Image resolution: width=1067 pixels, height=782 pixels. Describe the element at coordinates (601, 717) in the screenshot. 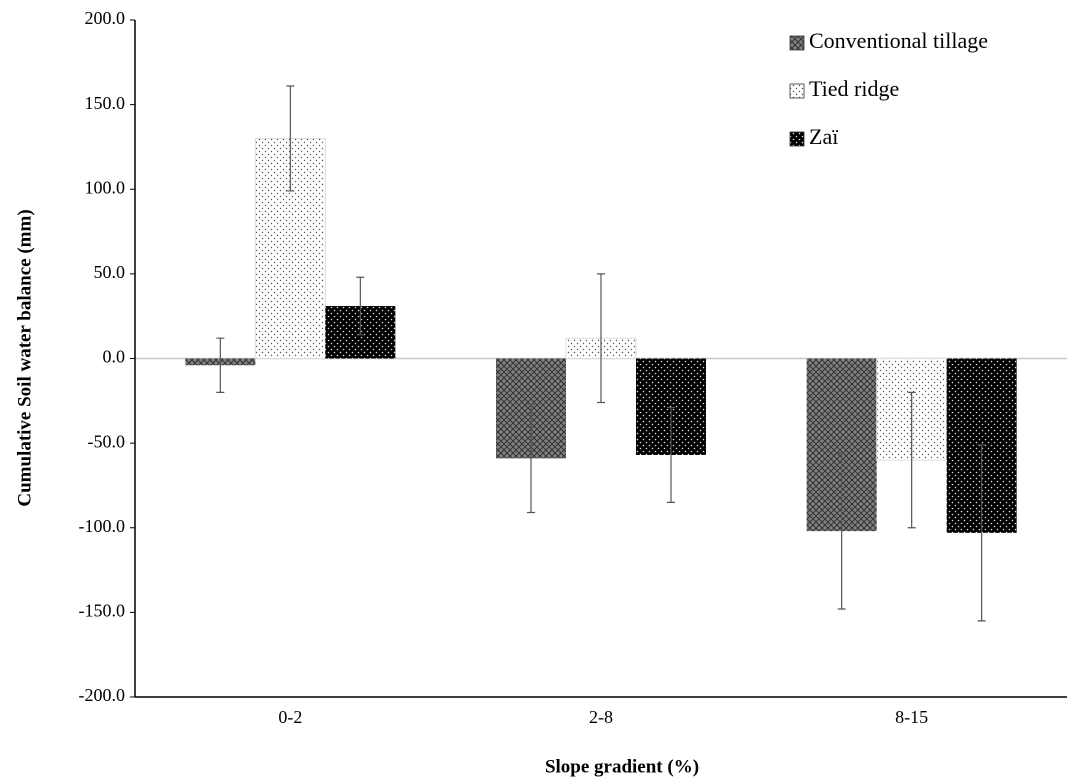

I see `x-tick-label: 2-8` at that location.